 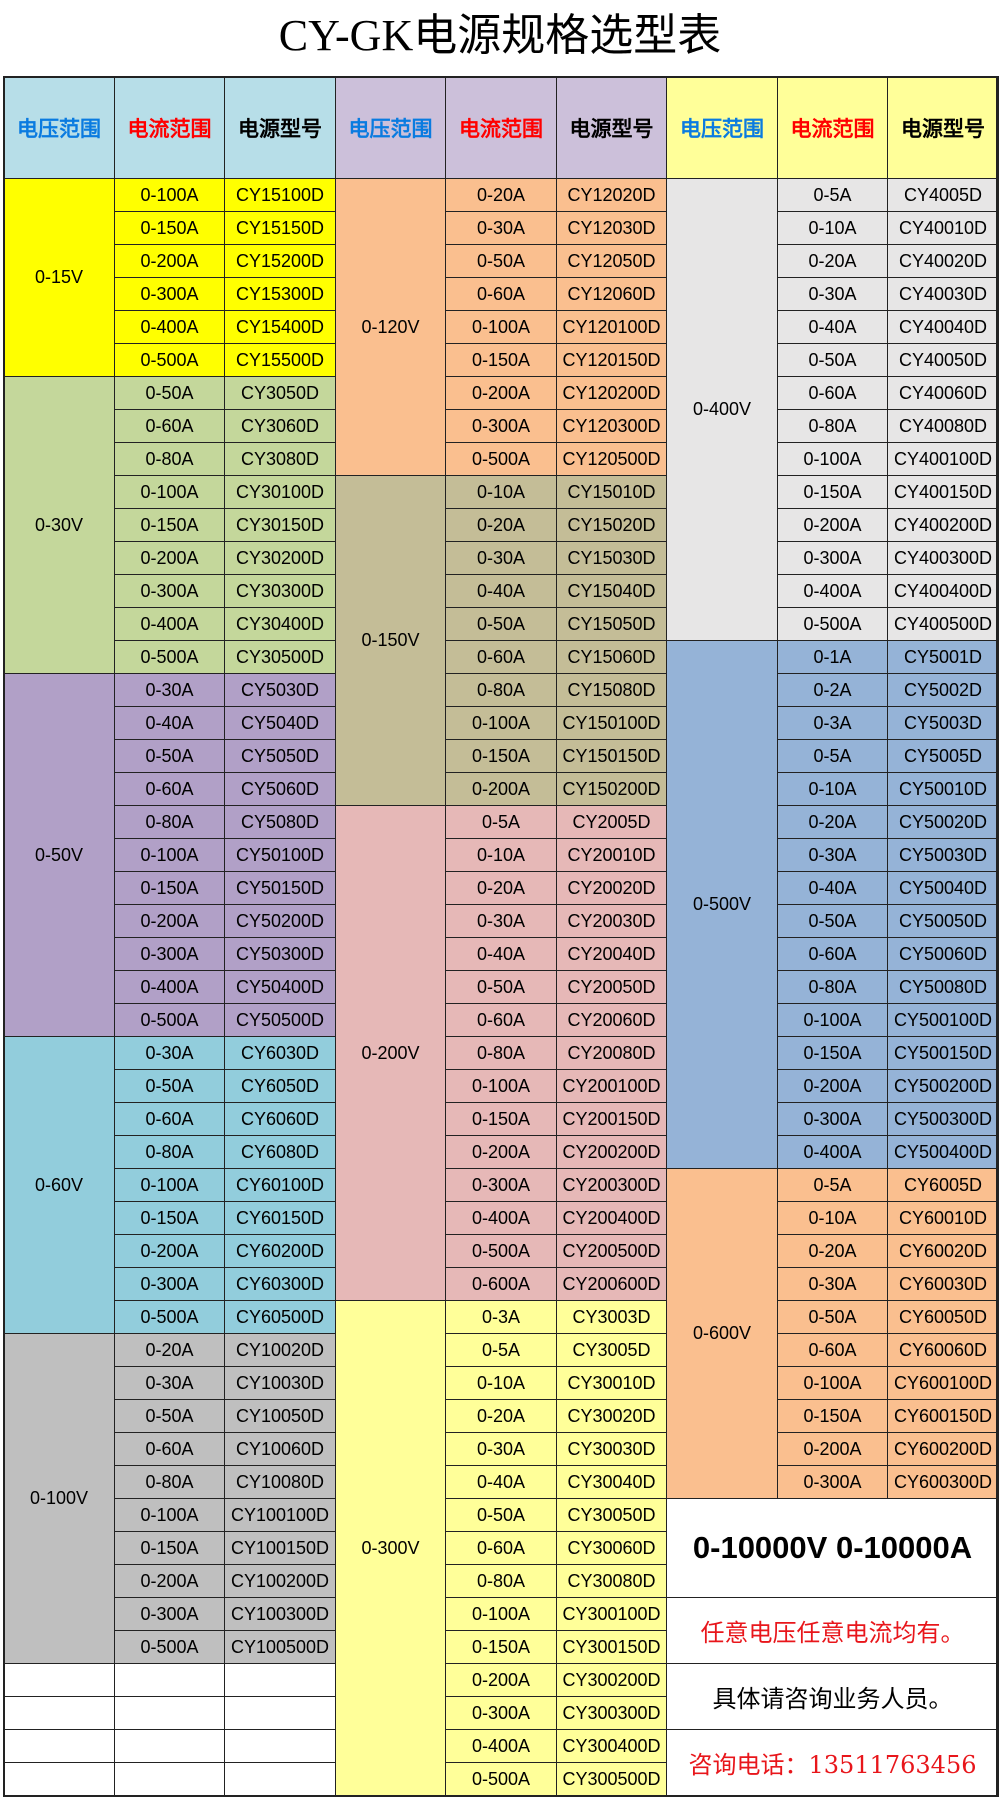 I want to click on model-cell: CY30010D, so click(x=611, y=1383).